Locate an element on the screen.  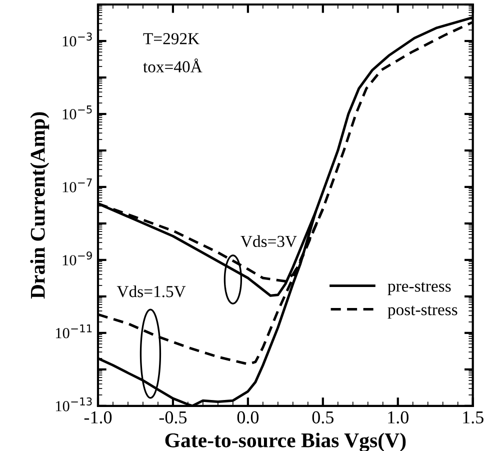
y-axis-title: Drain Current(Amp) is located at coordinates (40, 205).